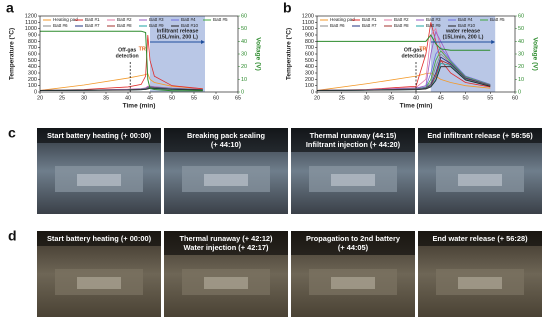 This screenshot has height=324, width=550. What do you see at coordinates (308, 23) in the screenshot?
I see `y-tick-label: 1100` at bounding box center [308, 23].